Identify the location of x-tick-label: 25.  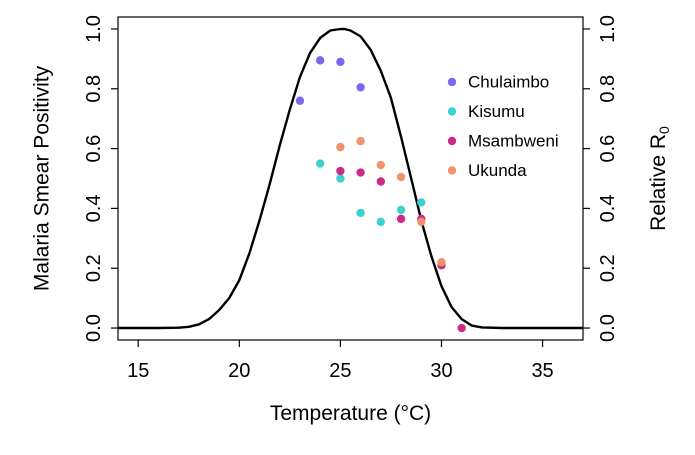
(340, 371).